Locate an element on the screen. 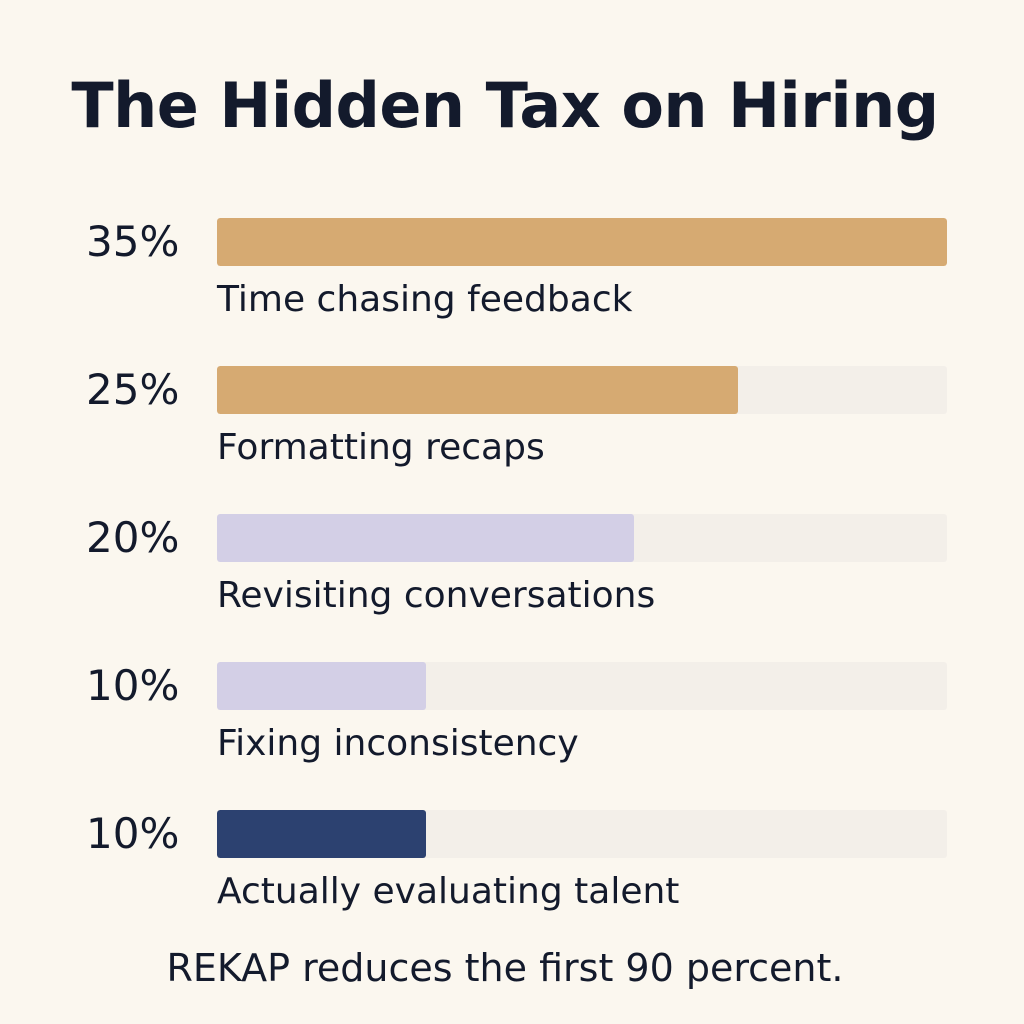  bar-value-label: 25% is located at coordinates (133, 389).